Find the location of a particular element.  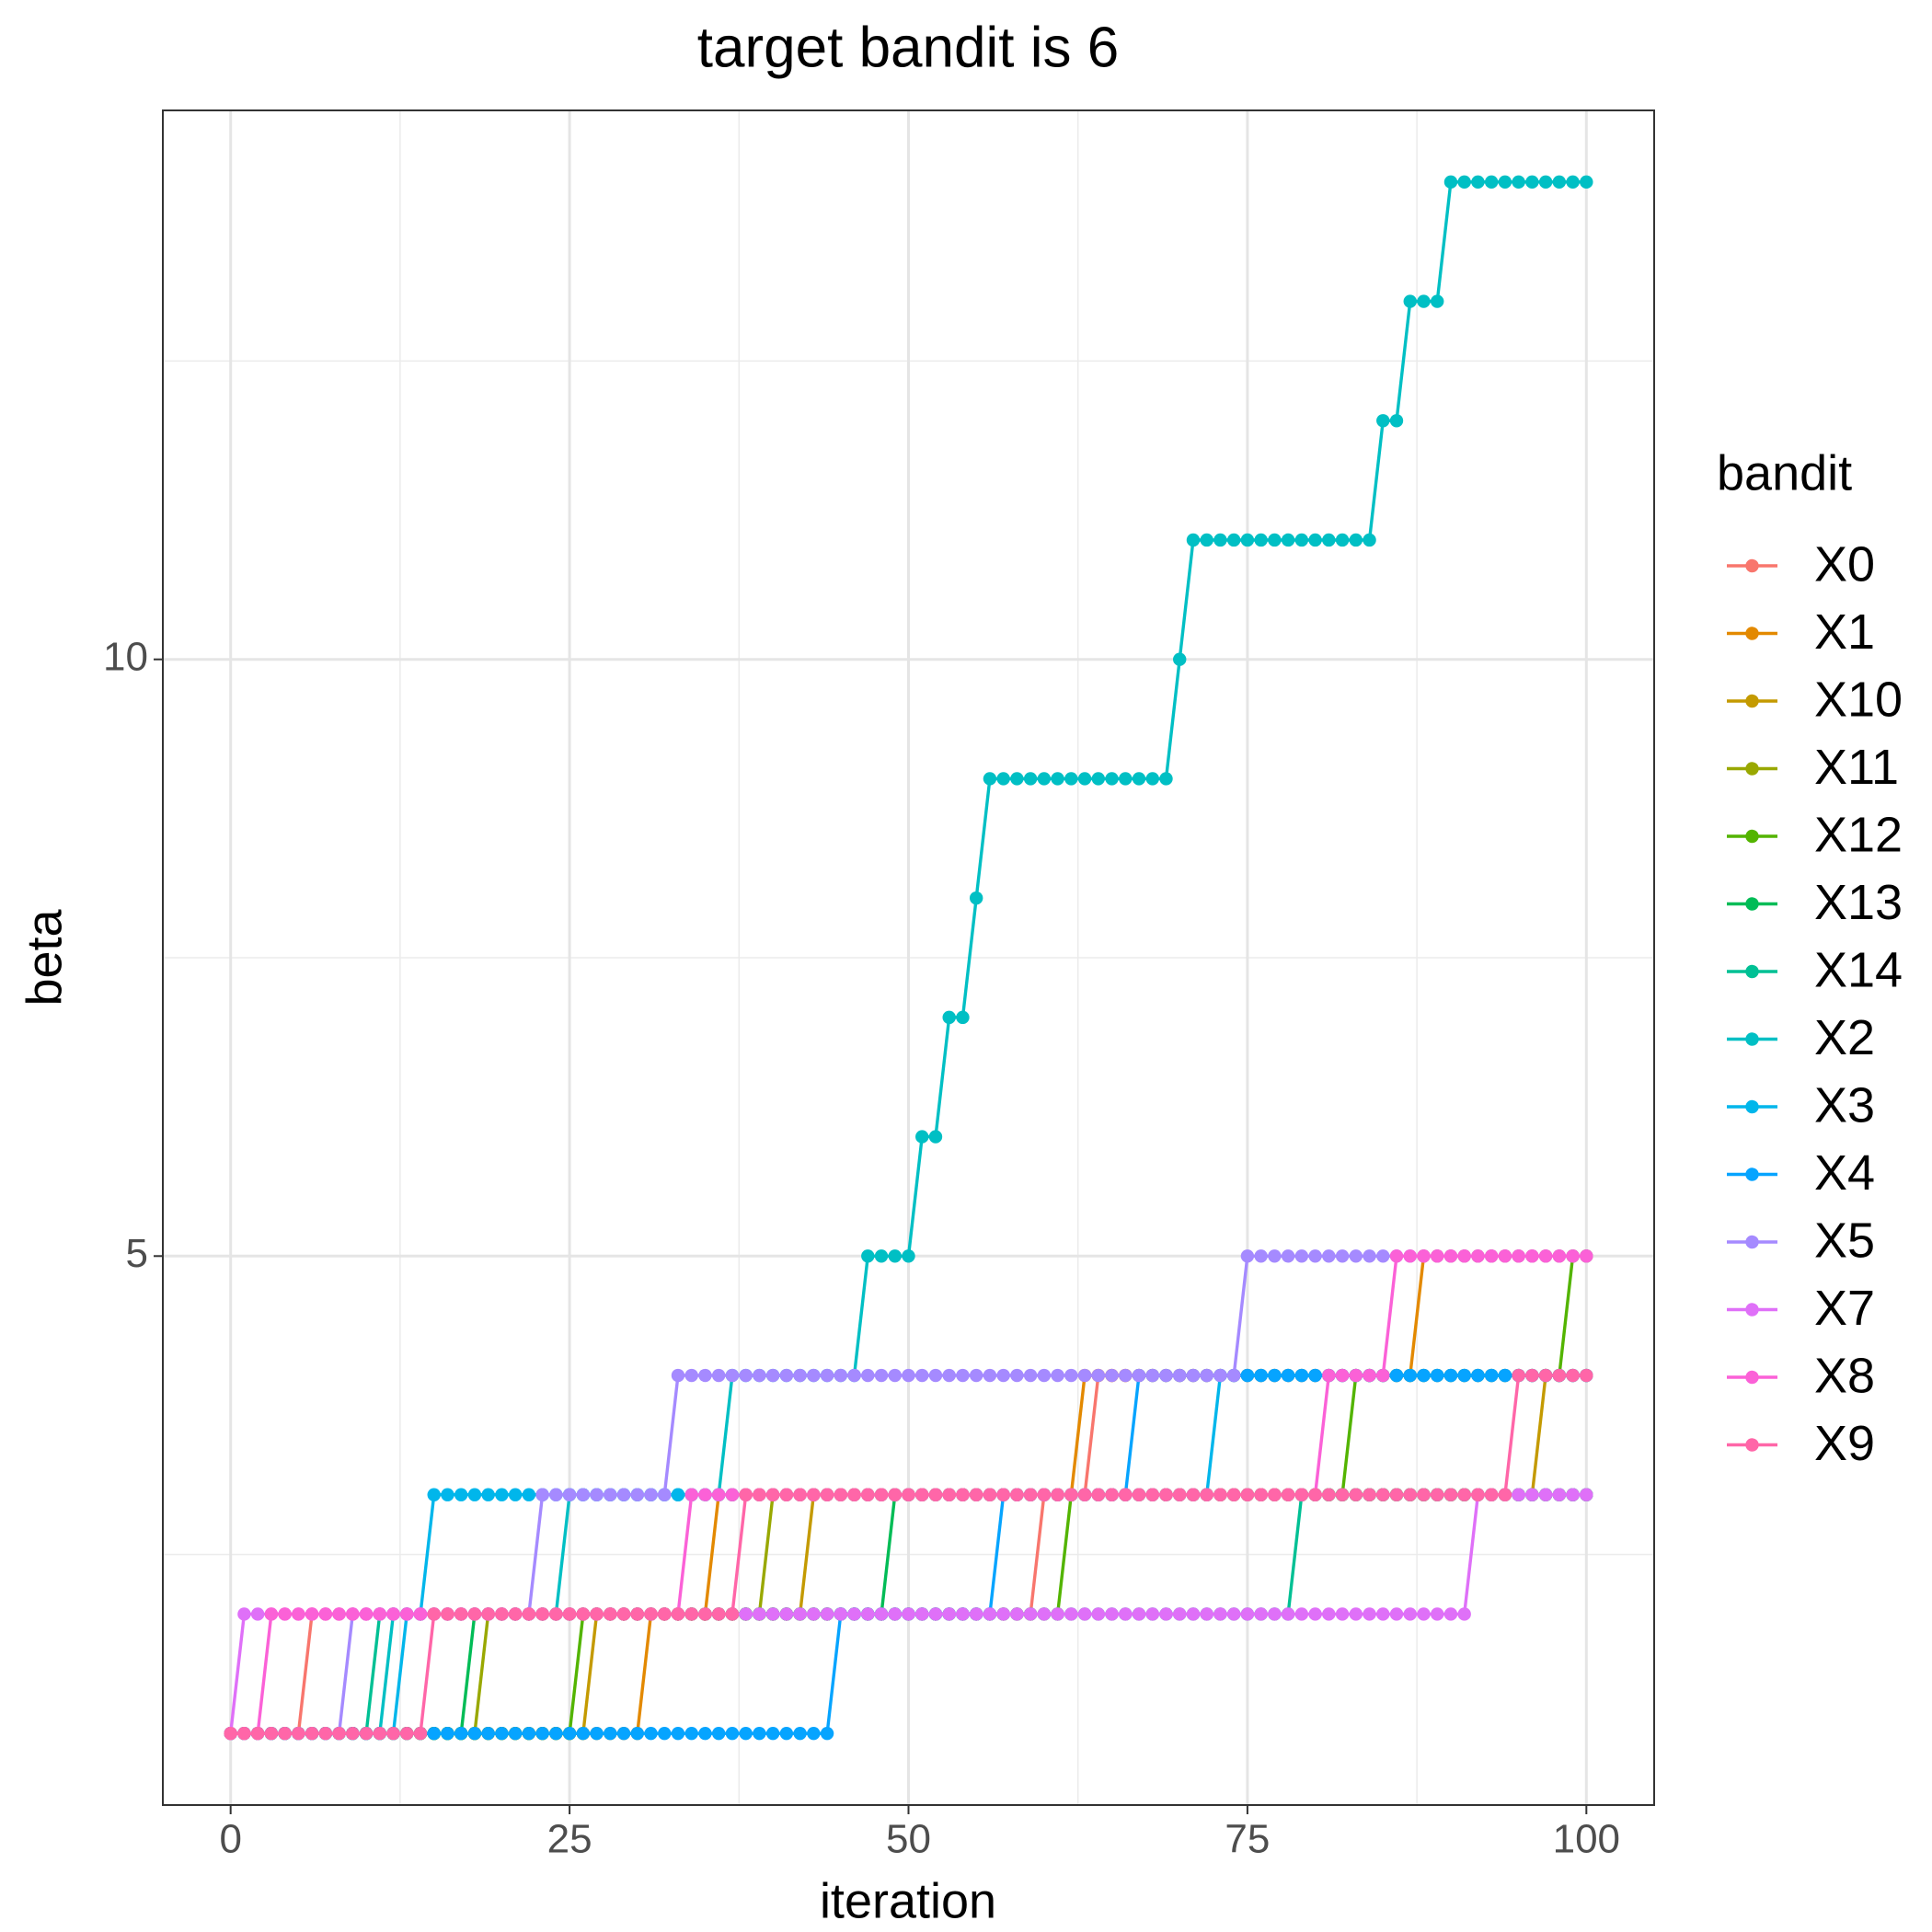

legend-label: X2 is located at coordinates (1844, 1037).